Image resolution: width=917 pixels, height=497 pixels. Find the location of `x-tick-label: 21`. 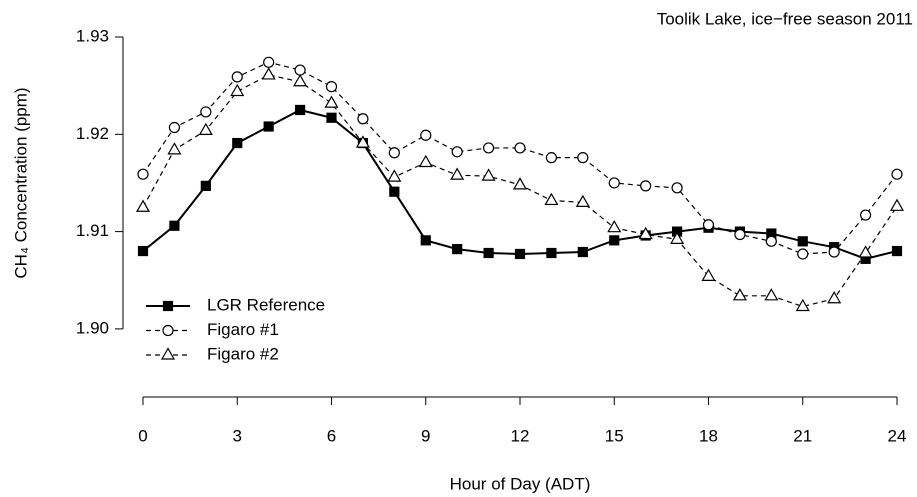

x-tick-label: 21 is located at coordinates (802, 435).